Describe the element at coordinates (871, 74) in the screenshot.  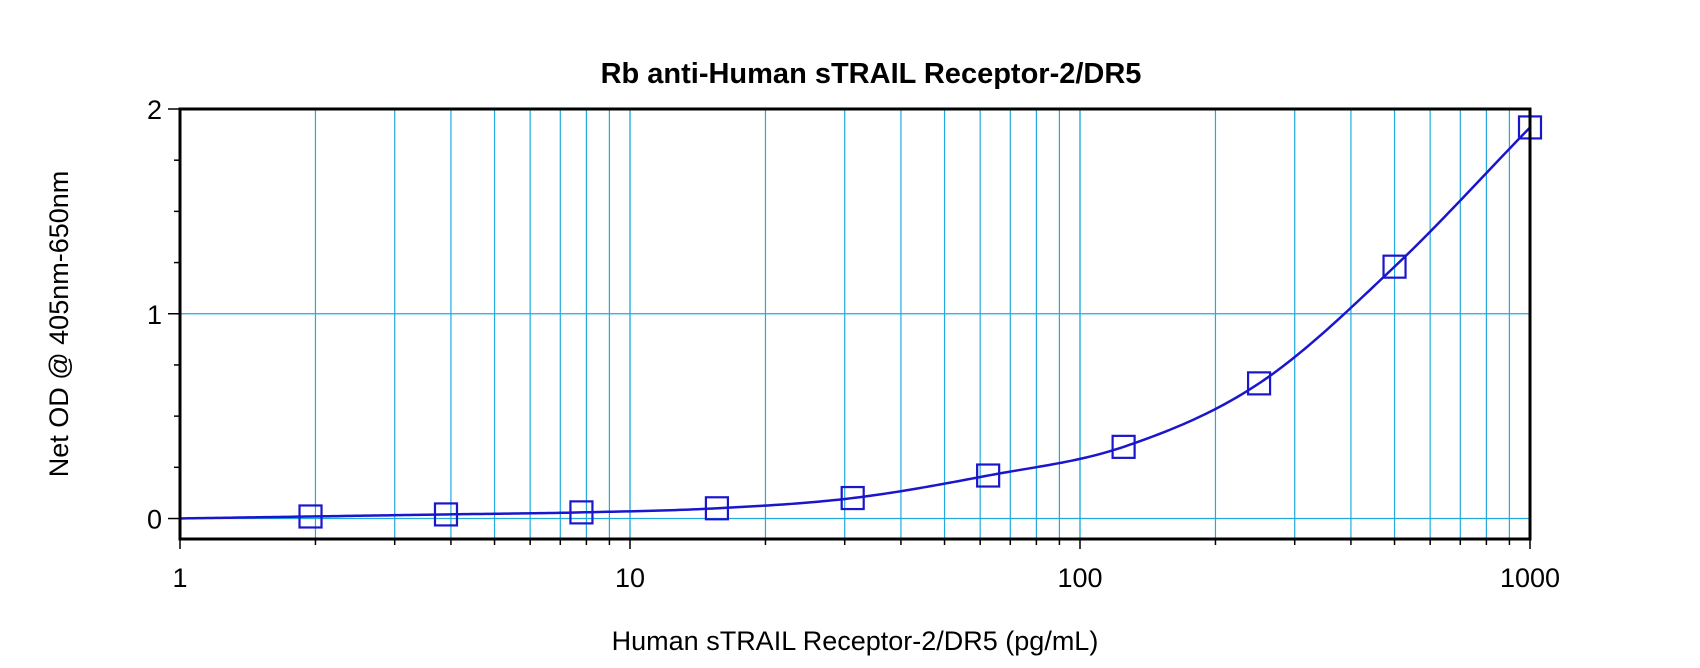
I see `chart-title: Rb anti-Human sTRAIL Receptor-2/DR5` at that location.